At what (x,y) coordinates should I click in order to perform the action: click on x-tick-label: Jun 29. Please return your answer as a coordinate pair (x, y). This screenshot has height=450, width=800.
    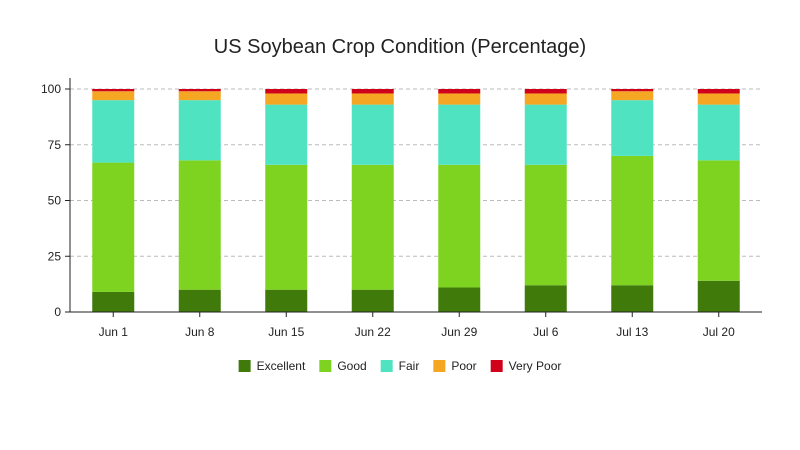
    Looking at the image, I should click on (459, 332).